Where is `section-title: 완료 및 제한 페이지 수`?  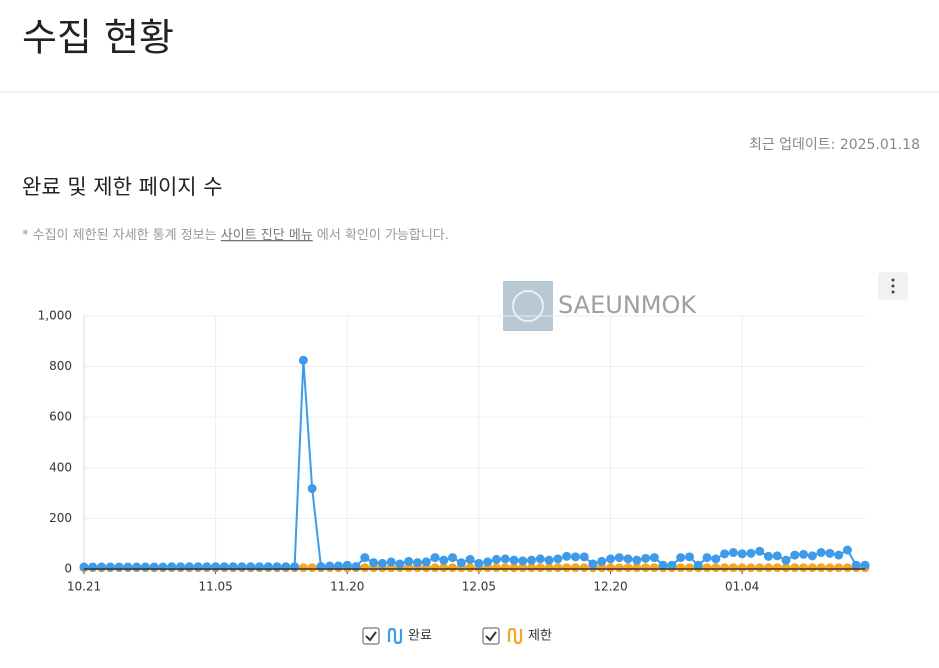 section-title: 완료 및 제한 페이지 수 is located at coordinates (122, 187).